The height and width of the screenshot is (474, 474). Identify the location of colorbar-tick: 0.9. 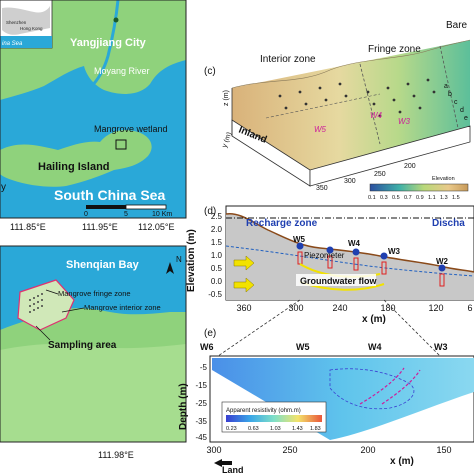
(420, 198).